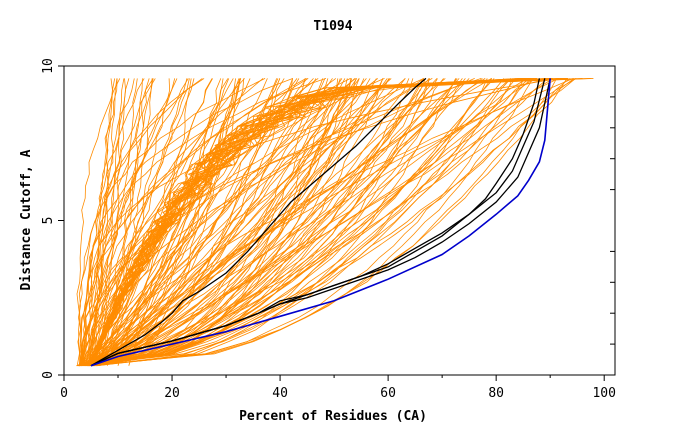  I want to click on chart-title: T1094, so click(332, 26).